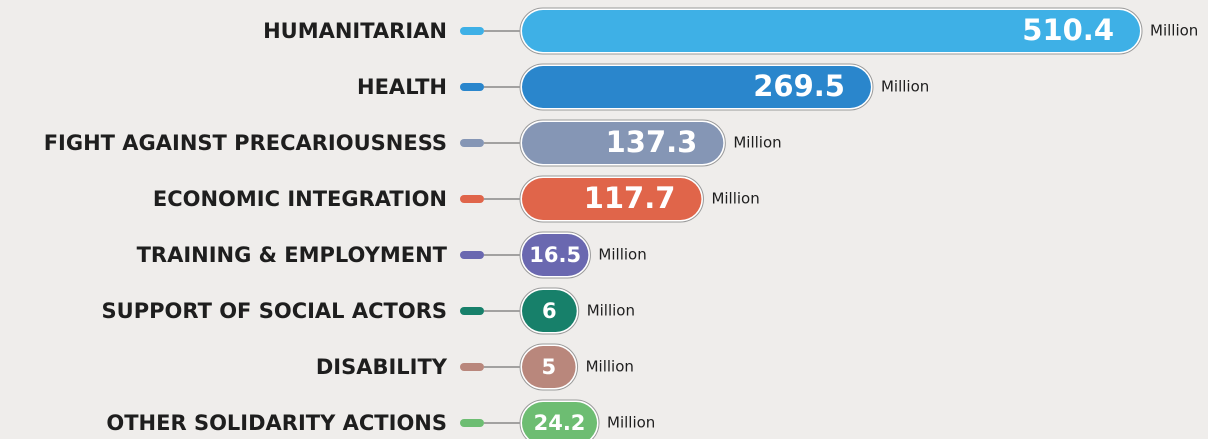 Image resolution: width=1208 pixels, height=439 pixels. What do you see at coordinates (799, 86) in the screenshot?
I see `value-label: 269.5` at bounding box center [799, 86].